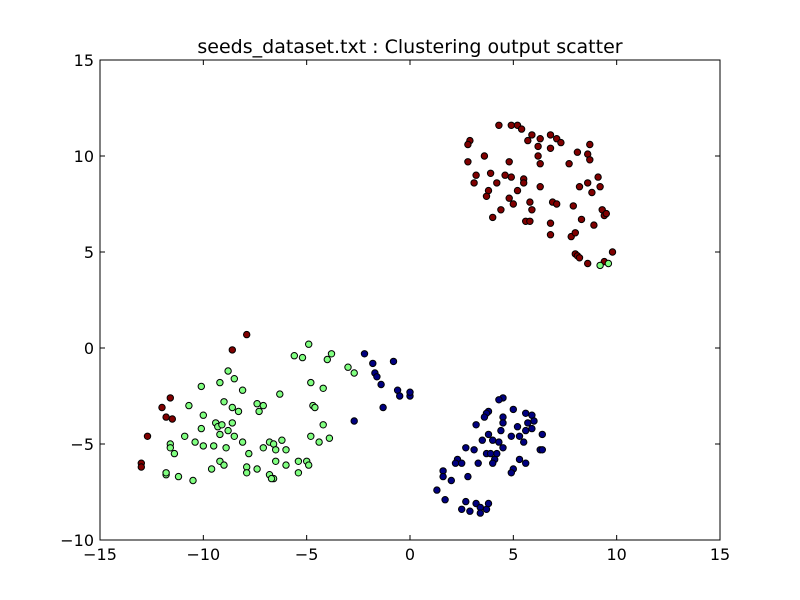 This screenshot has width=800, height=600. I want to click on x-tick-label: −10, so click(203, 554).